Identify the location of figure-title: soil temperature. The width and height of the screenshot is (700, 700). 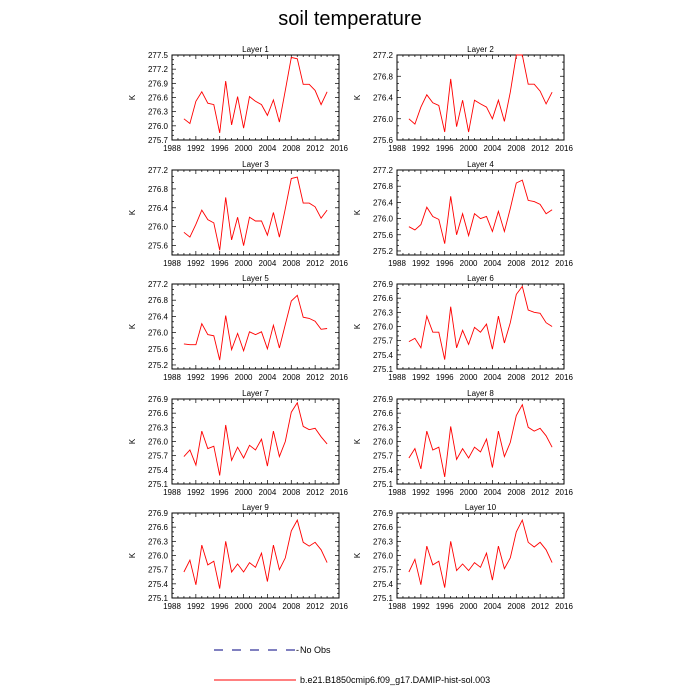
(350, 19).